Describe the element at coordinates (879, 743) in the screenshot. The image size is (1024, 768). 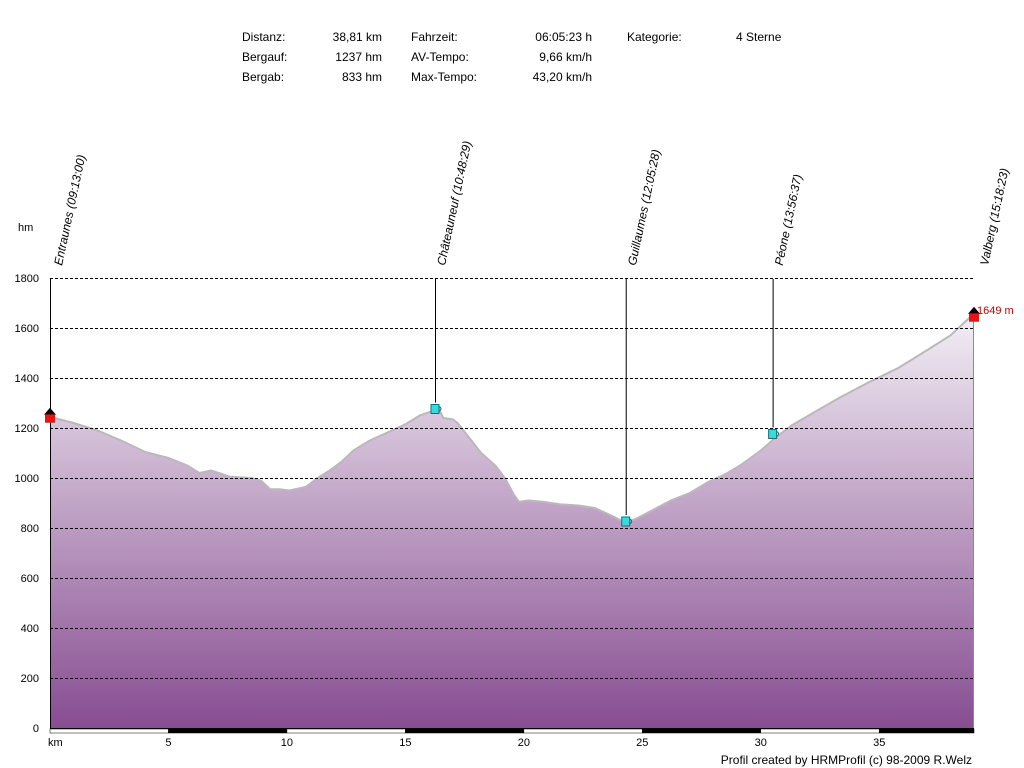
I see `x-tick-label-35: 35` at that location.